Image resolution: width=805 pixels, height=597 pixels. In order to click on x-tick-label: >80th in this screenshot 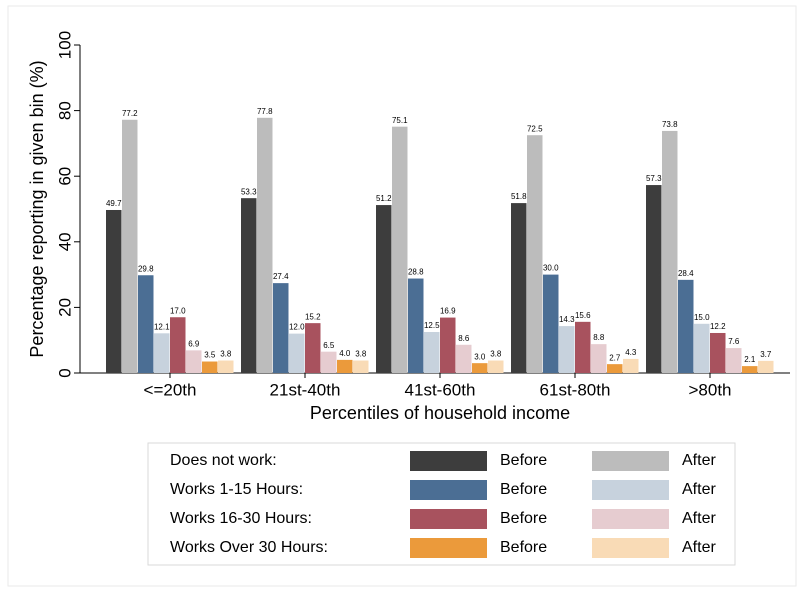, I will do `click(709, 389)`.